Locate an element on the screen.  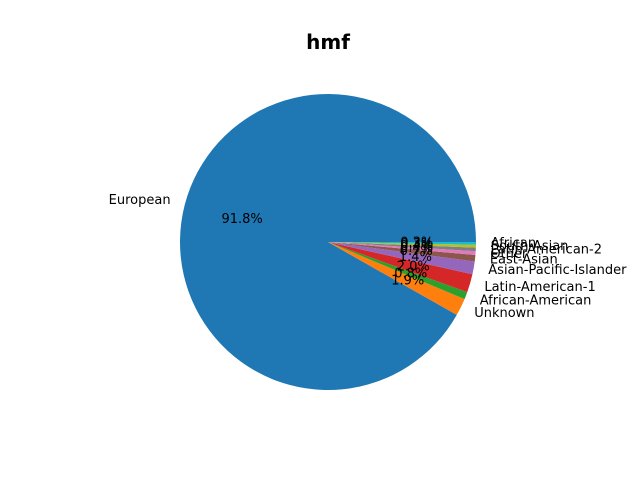
slice-pct-latin-american-2: 0.4% is located at coordinates (416, 246).